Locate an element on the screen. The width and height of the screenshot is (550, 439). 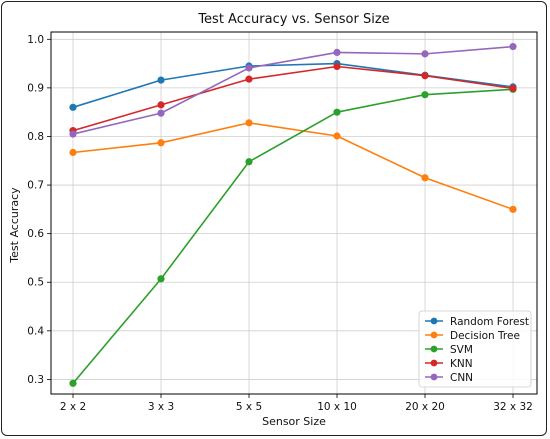
legend-label: Decision Tree is located at coordinates (485, 336).